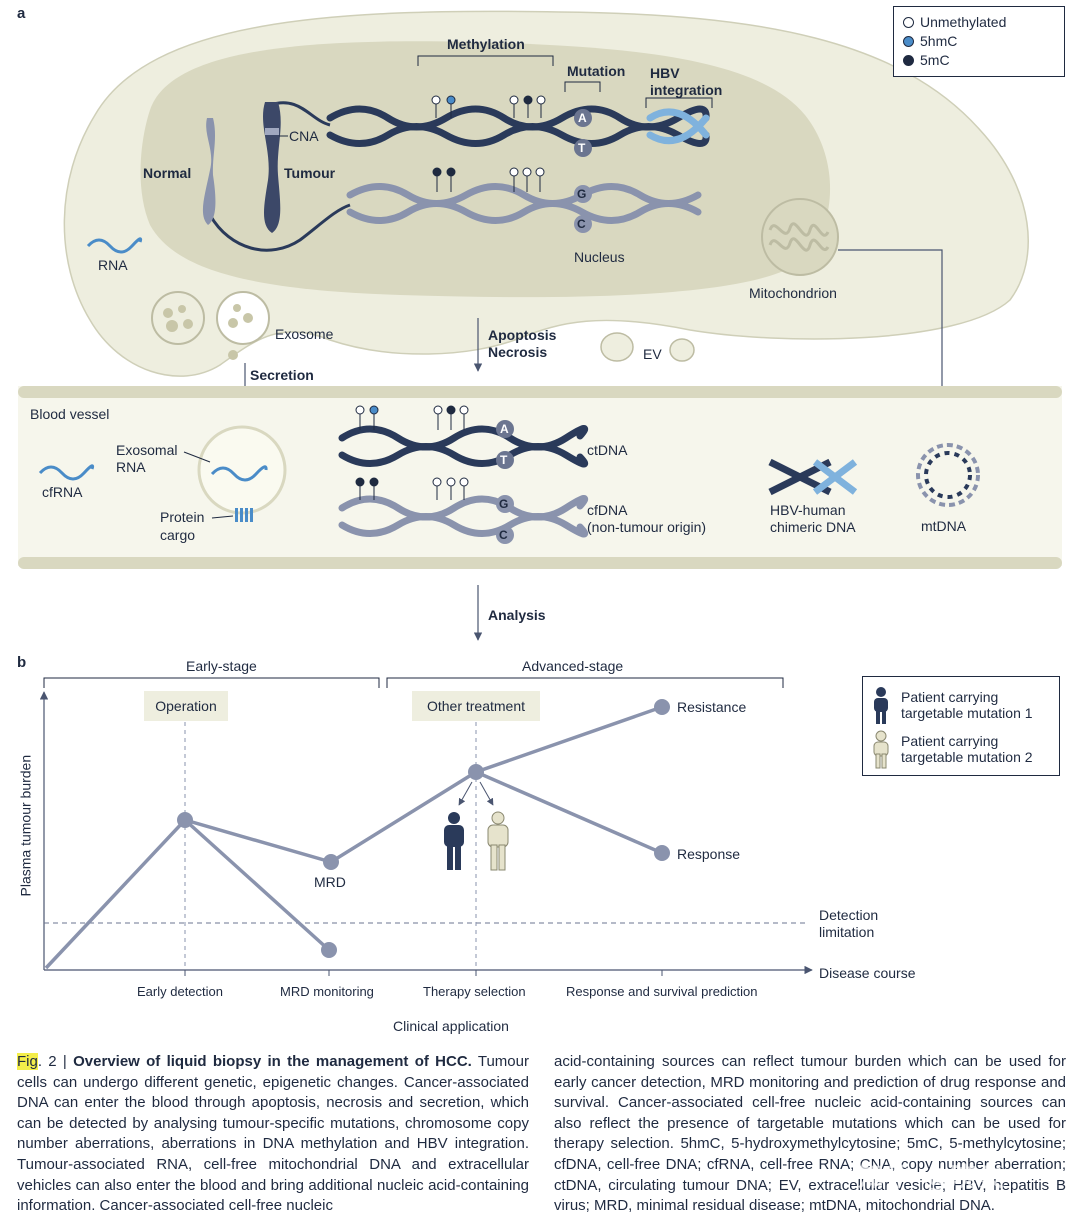 The image size is (1080, 1221). Describe the element at coordinates (331, 862) in the screenshot. I see `point-mrd` at that location.